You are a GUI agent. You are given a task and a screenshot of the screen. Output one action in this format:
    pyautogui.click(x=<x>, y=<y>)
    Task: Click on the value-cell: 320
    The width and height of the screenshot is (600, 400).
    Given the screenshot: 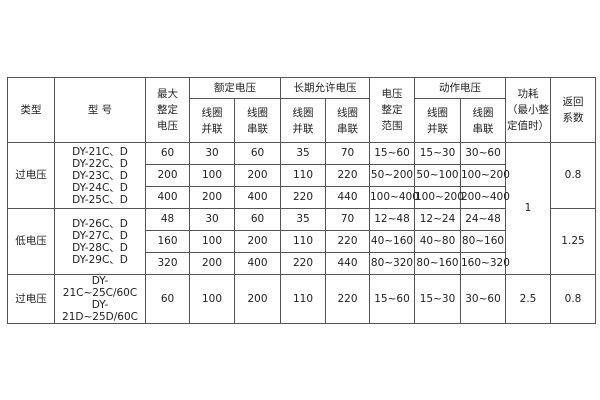 What is the action you would take?
    pyautogui.click(x=167, y=263)
    